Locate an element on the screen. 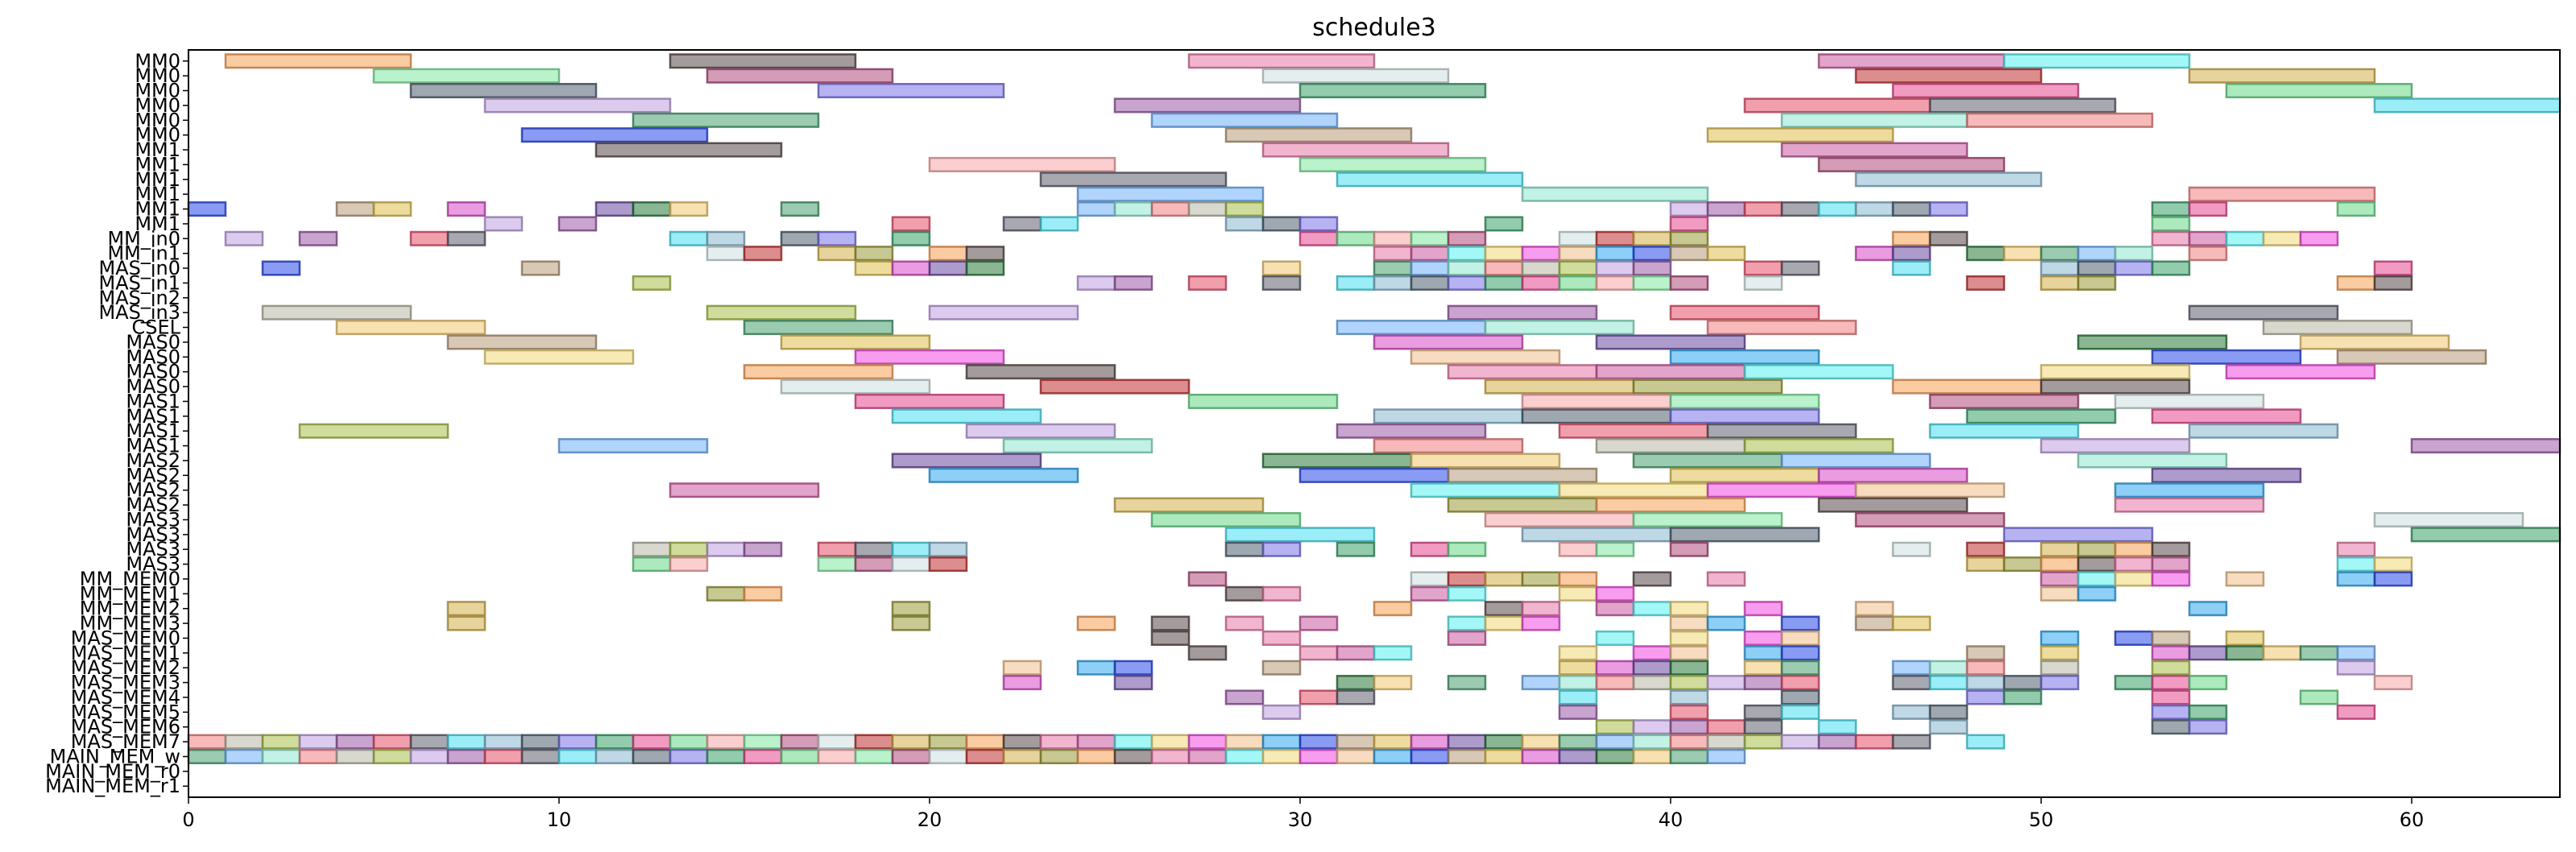 The height and width of the screenshot is (852, 2576). x-tick-label: 40 is located at coordinates (1671, 820).